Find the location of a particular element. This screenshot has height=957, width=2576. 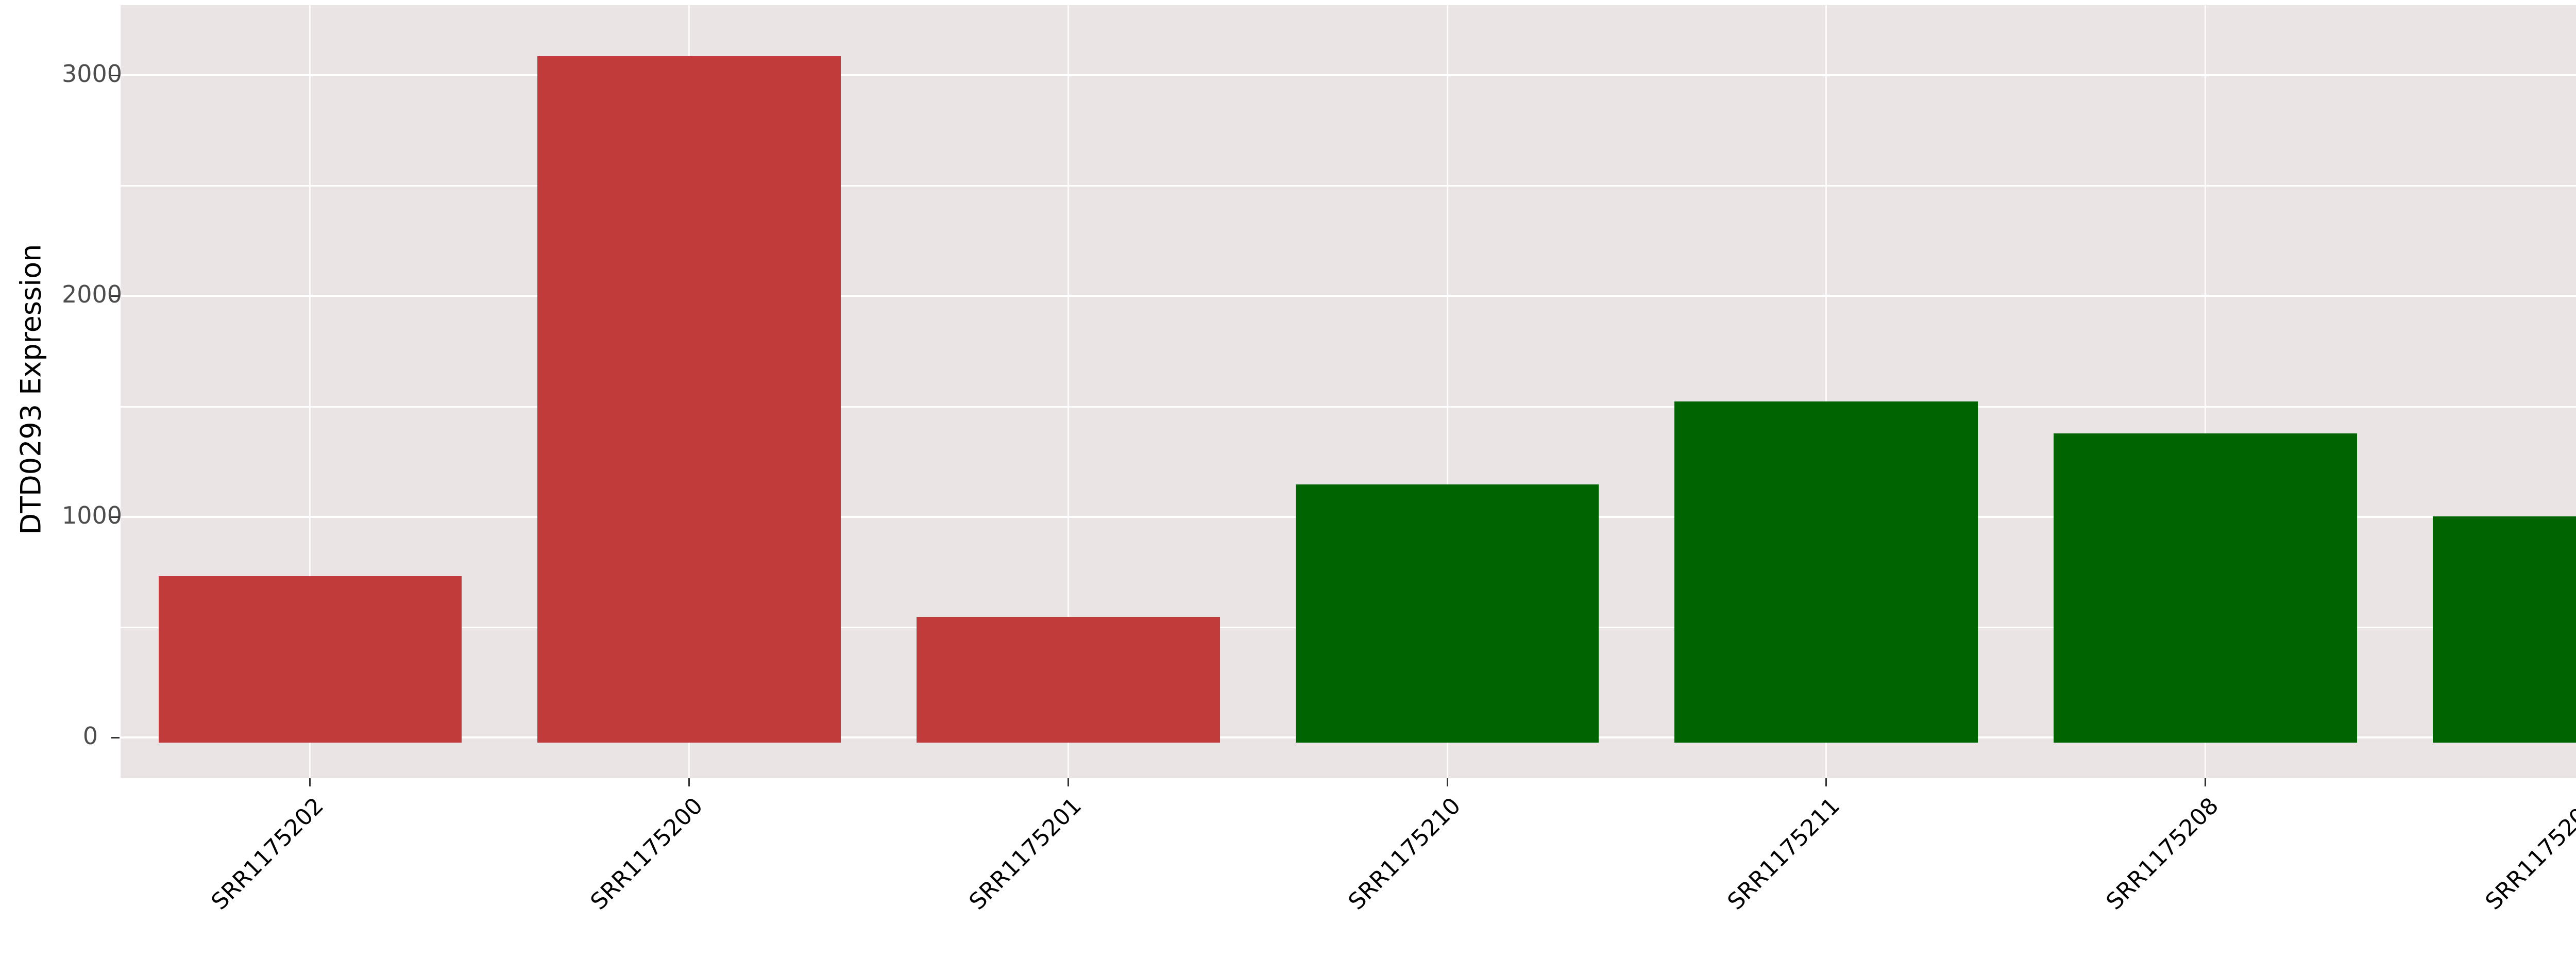

y-axis-title-container: DTD0293 Expression is located at coordinates (31, 389).